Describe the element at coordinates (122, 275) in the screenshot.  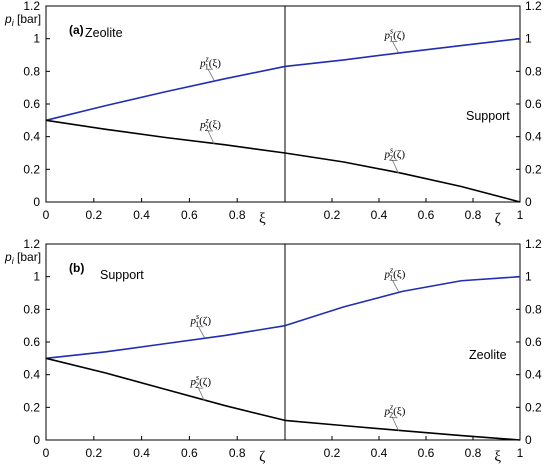
I see `region-label-left: Support` at that location.